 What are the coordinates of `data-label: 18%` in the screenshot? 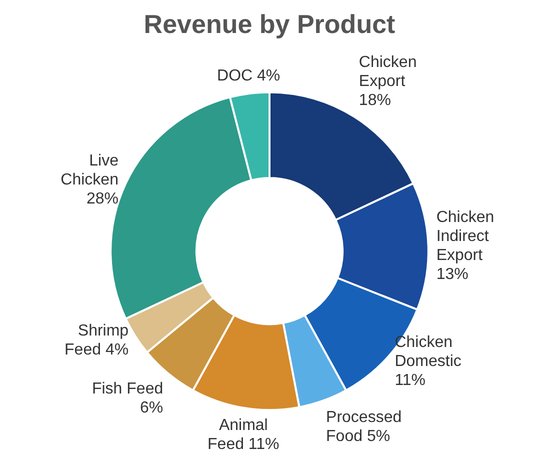 It's located at (374, 101).